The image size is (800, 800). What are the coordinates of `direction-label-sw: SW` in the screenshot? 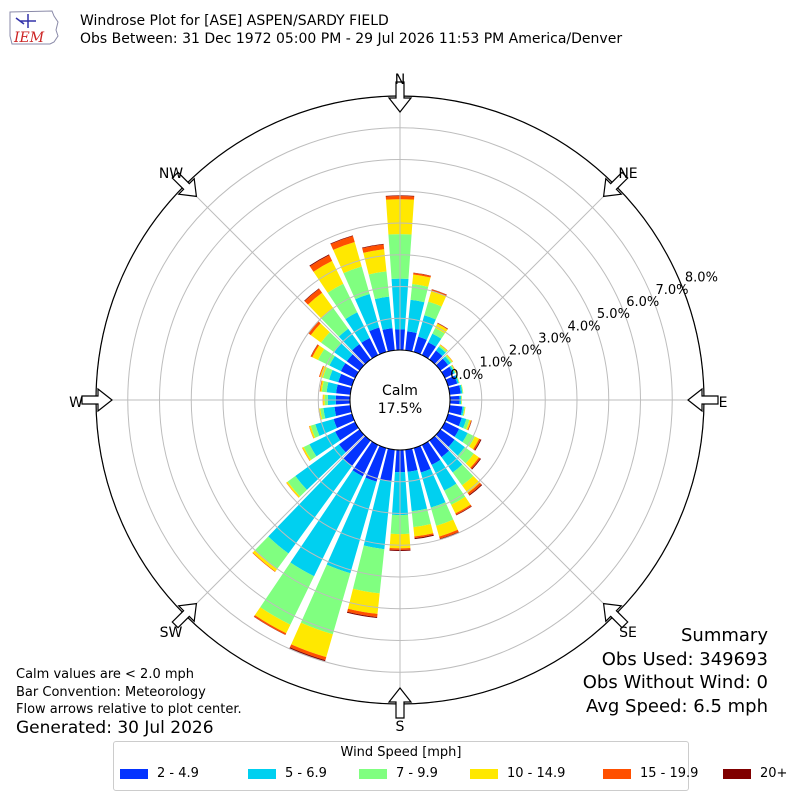 It's located at (171, 633).